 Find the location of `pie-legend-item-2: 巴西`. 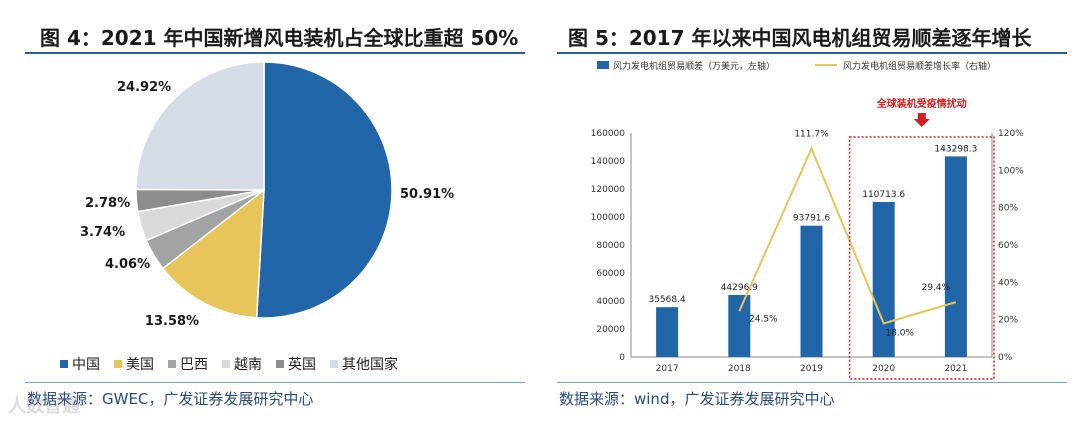

pie-legend-item-2: 巴西 is located at coordinates (188, 364).